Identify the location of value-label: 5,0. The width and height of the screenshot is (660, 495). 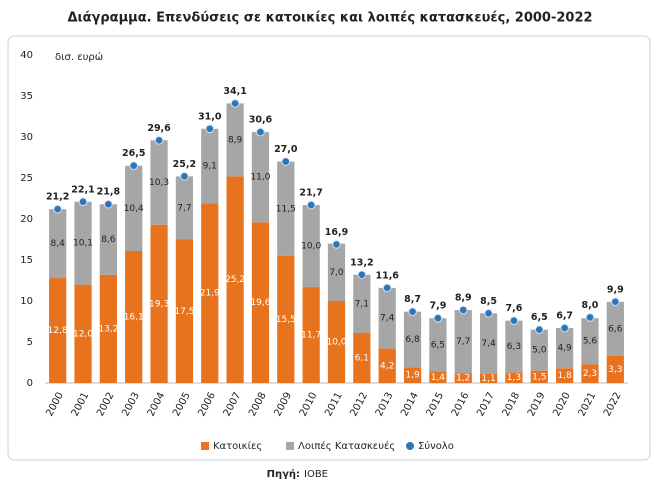
(539, 351).